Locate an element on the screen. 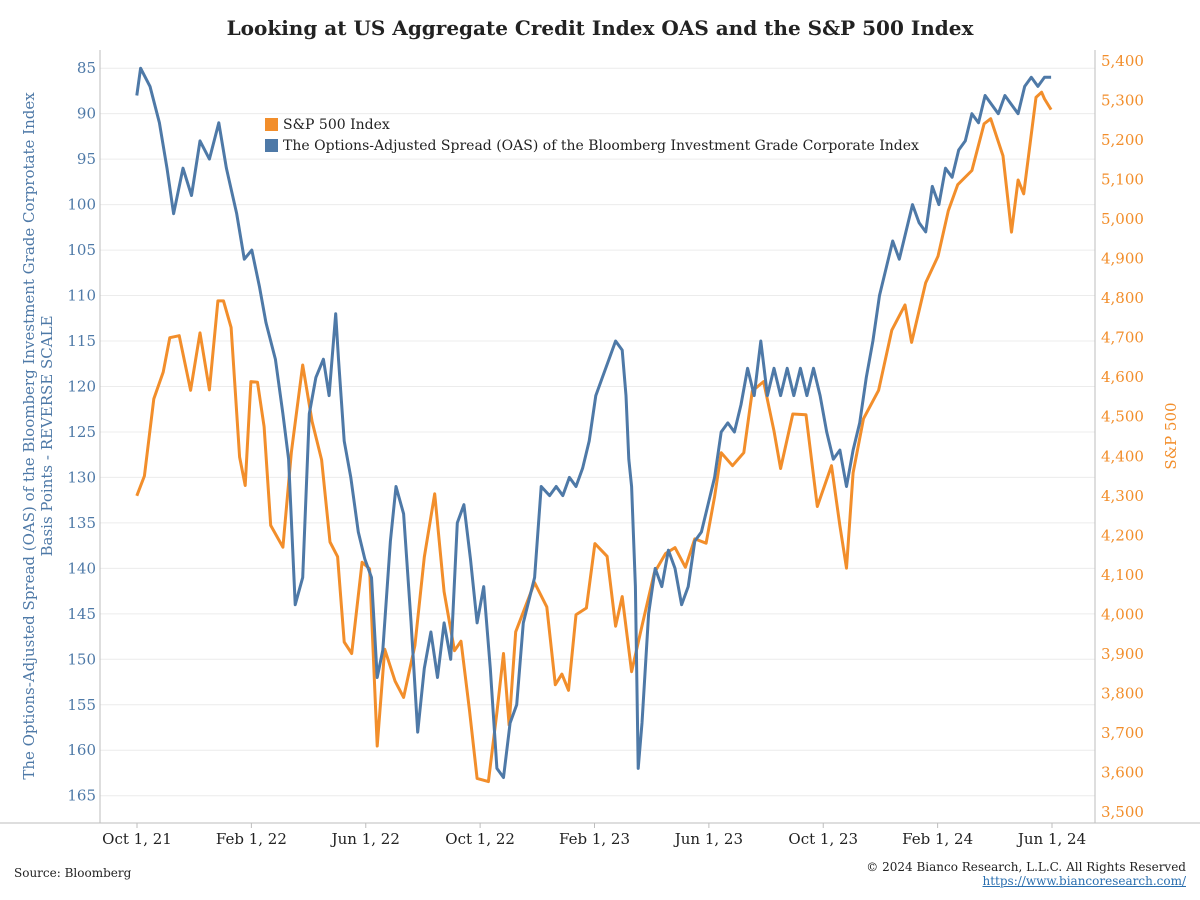 Image resolution: width=1200 pixels, height=900 pixels. x-tick-label: Feb 1, 24 is located at coordinates (937, 839).